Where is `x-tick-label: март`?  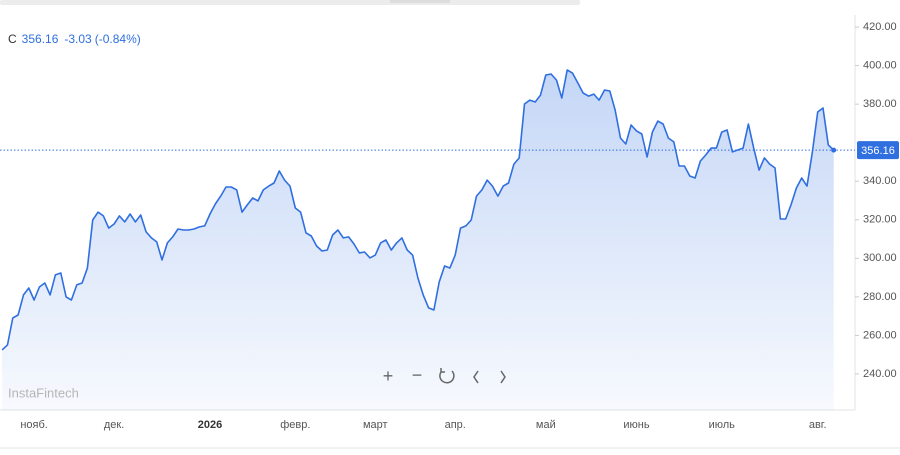
x-tick-label: март is located at coordinates (375, 425).